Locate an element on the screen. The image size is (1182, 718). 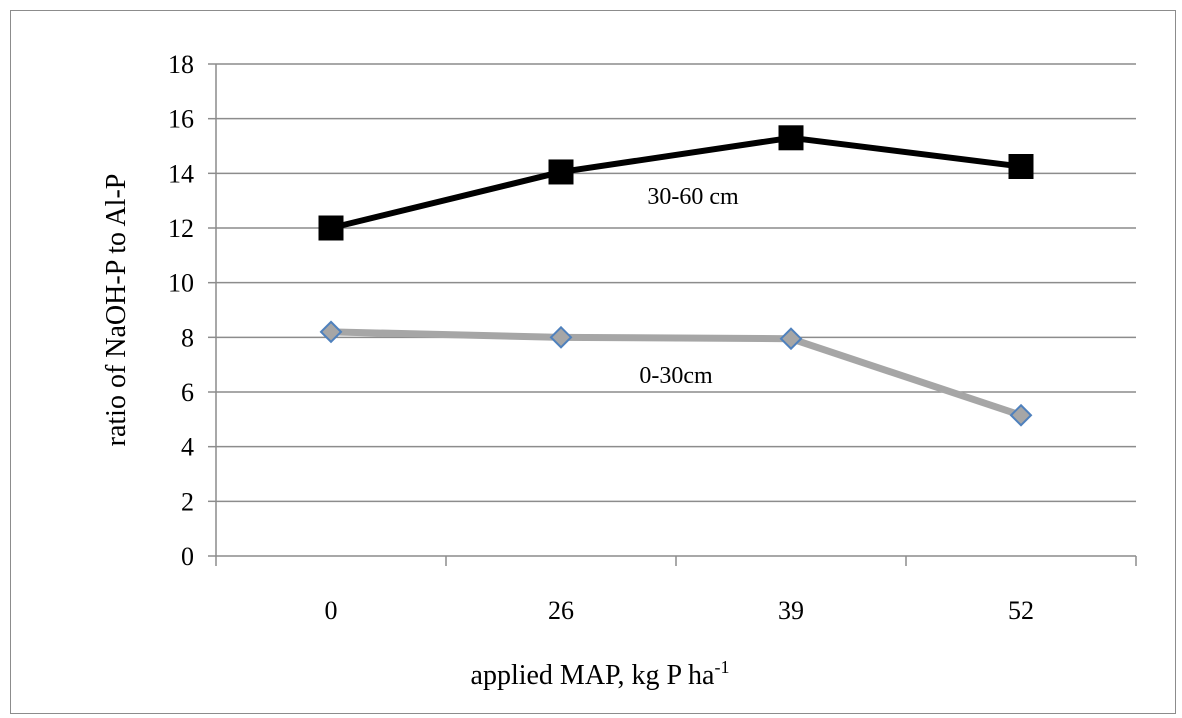
y-tick-label-4: 4 is located at coordinates (187, 447).